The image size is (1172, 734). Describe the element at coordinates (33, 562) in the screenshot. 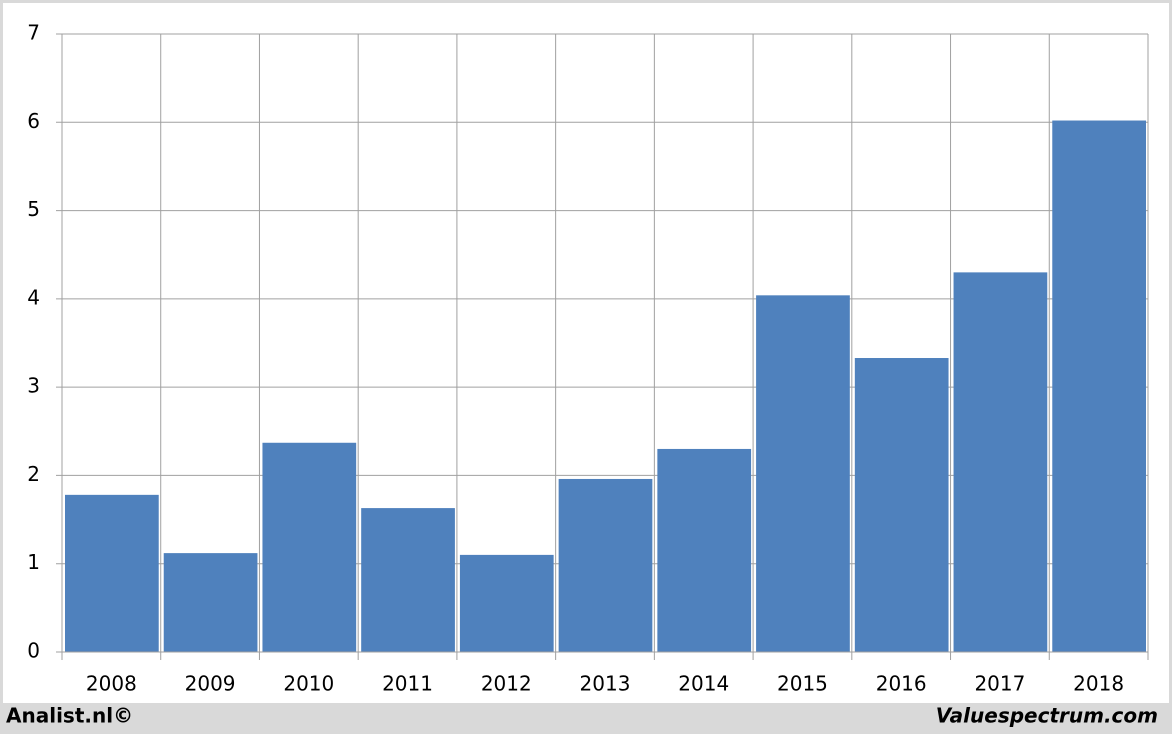

I see `y-tick-label: 1` at that location.